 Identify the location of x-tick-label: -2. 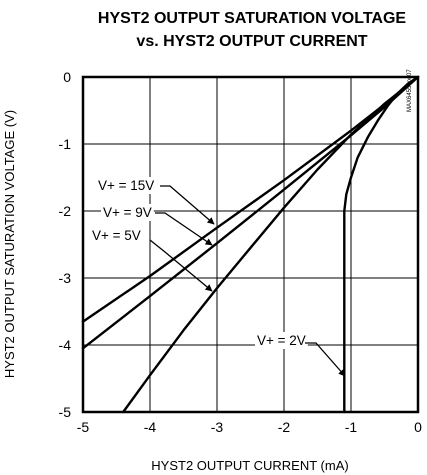
(284, 427).